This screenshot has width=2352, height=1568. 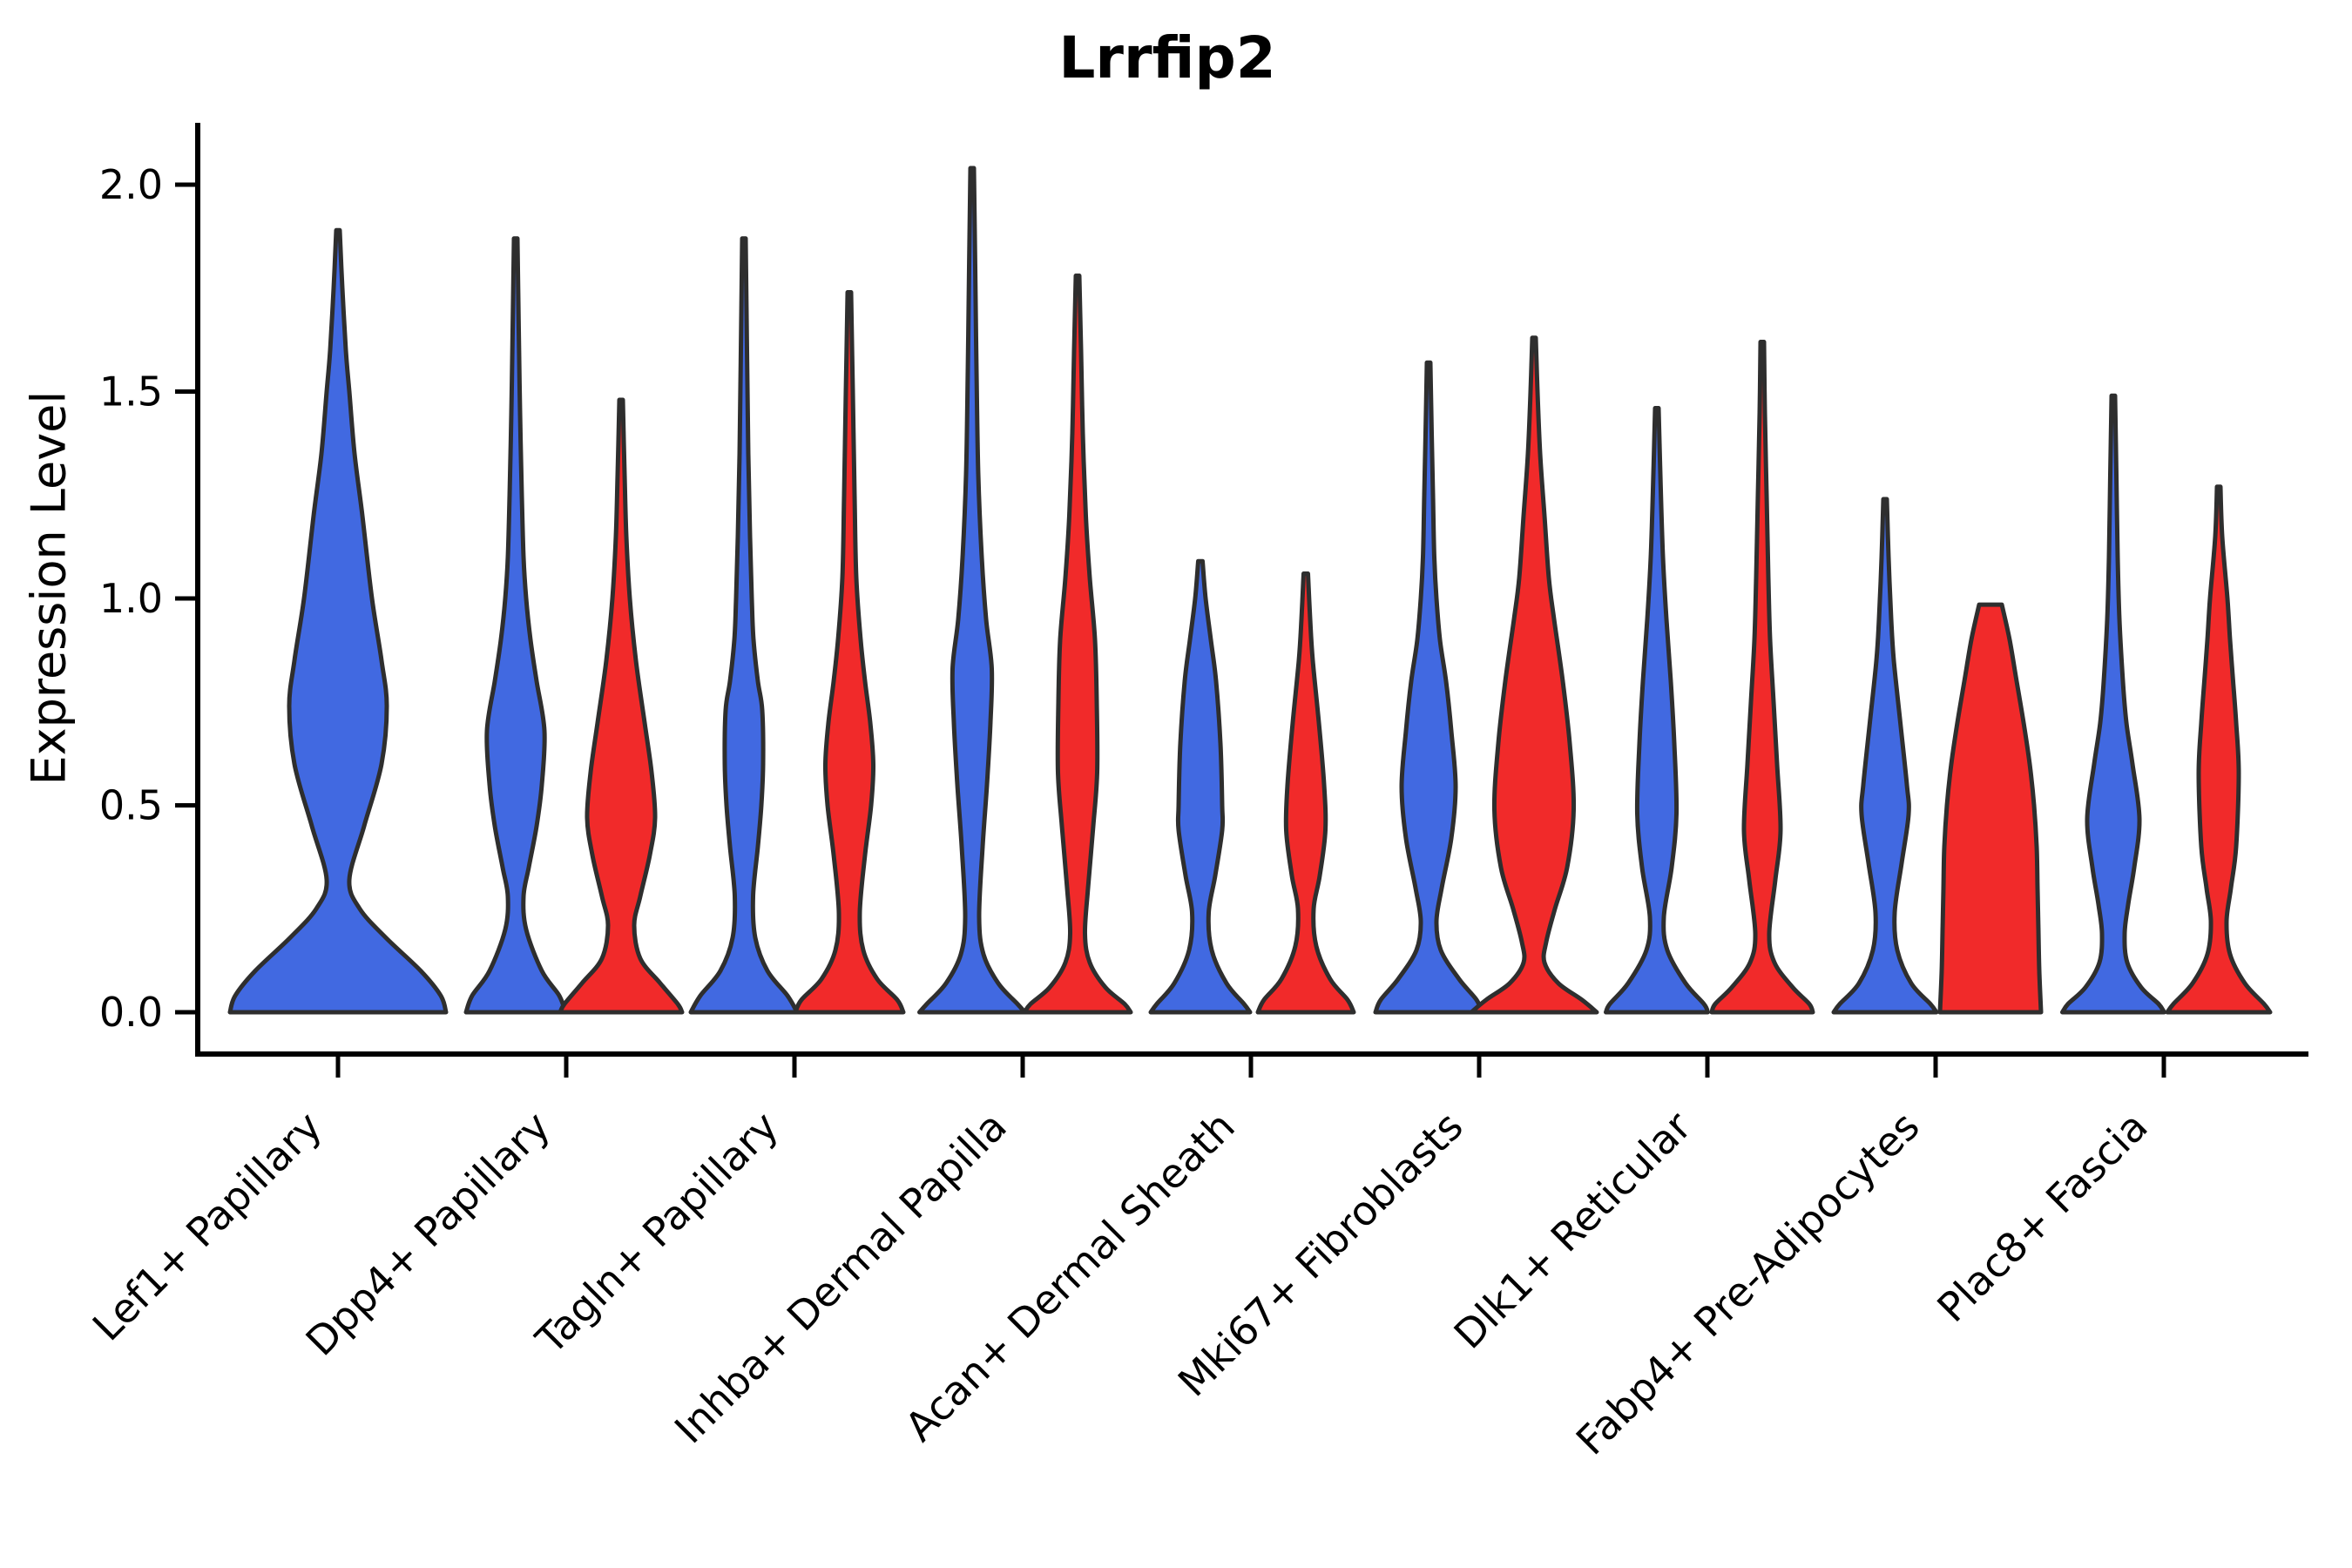 What do you see at coordinates (2042, 1217) in the screenshot?
I see `x-tick-label: Plac8+ Fascia` at bounding box center [2042, 1217].